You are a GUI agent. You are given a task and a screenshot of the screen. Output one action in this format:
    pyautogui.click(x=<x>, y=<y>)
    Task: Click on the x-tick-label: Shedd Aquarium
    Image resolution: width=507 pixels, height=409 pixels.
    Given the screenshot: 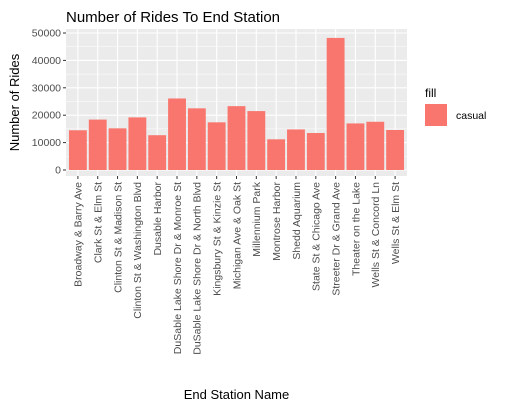 What is the action you would take?
    pyautogui.click(x=297, y=221)
    